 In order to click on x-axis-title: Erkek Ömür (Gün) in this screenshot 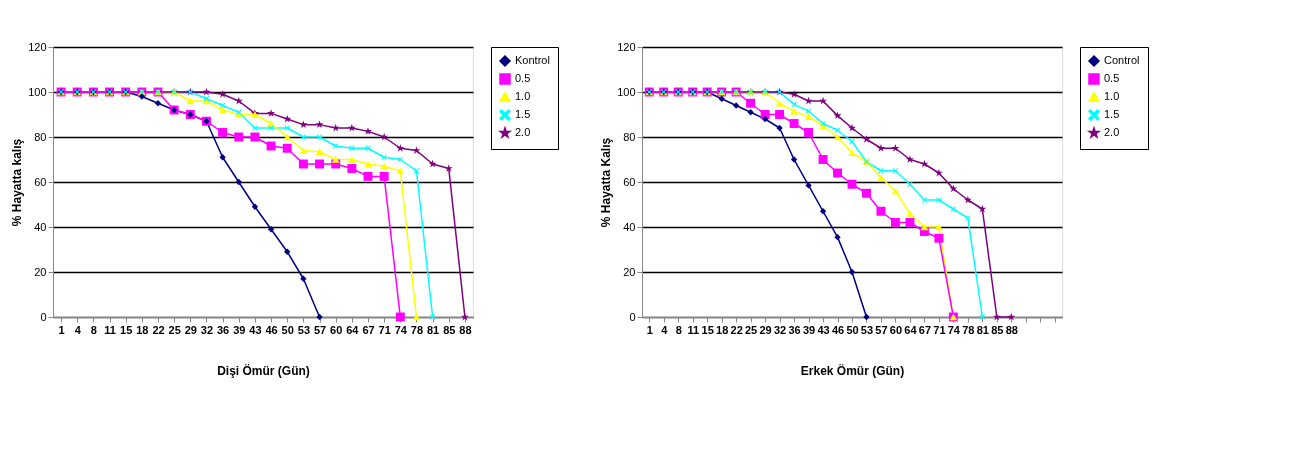, I will do `click(852, 370)`.